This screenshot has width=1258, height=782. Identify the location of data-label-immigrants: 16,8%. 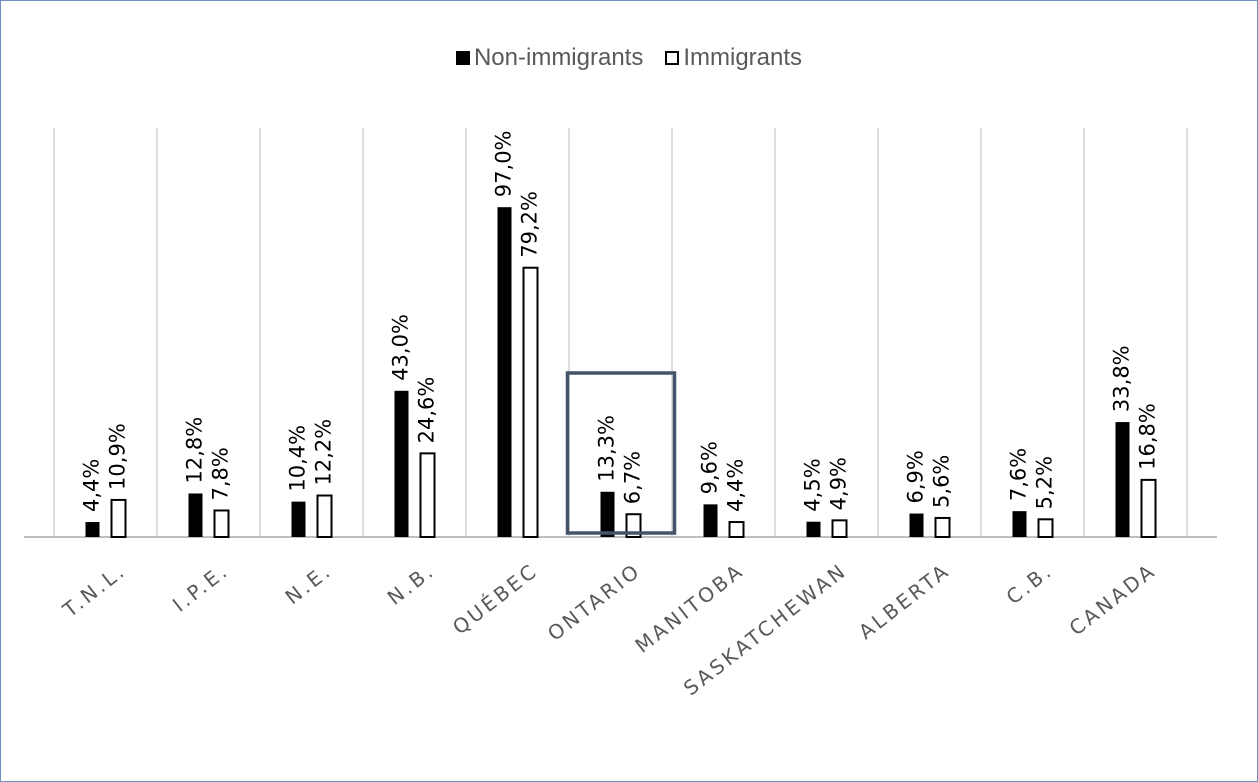
(1148, 436).